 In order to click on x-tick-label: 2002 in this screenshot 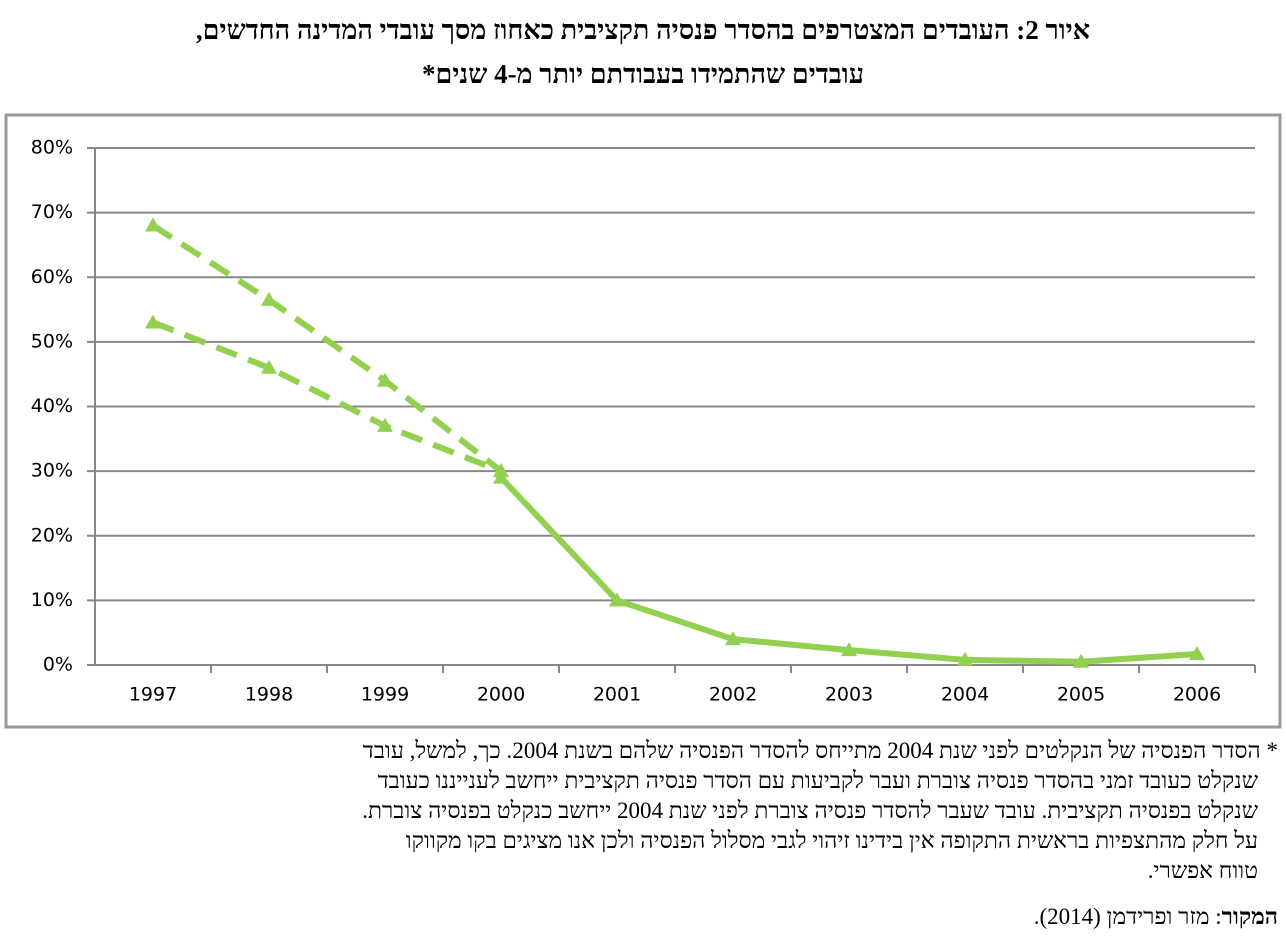, I will do `click(733, 695)`.